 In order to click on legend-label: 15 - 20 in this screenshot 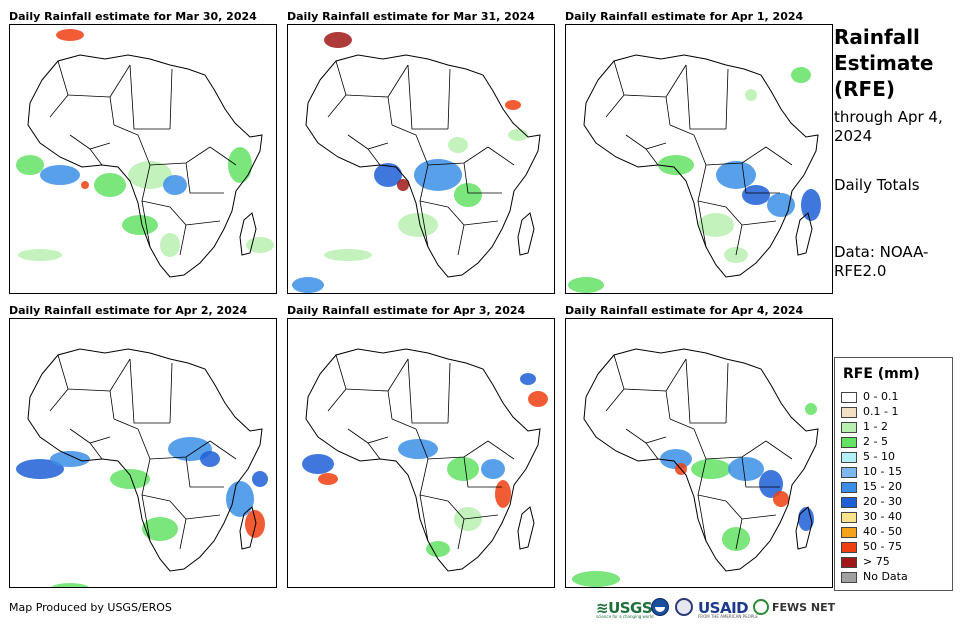, I will do `click(882, 486)`.